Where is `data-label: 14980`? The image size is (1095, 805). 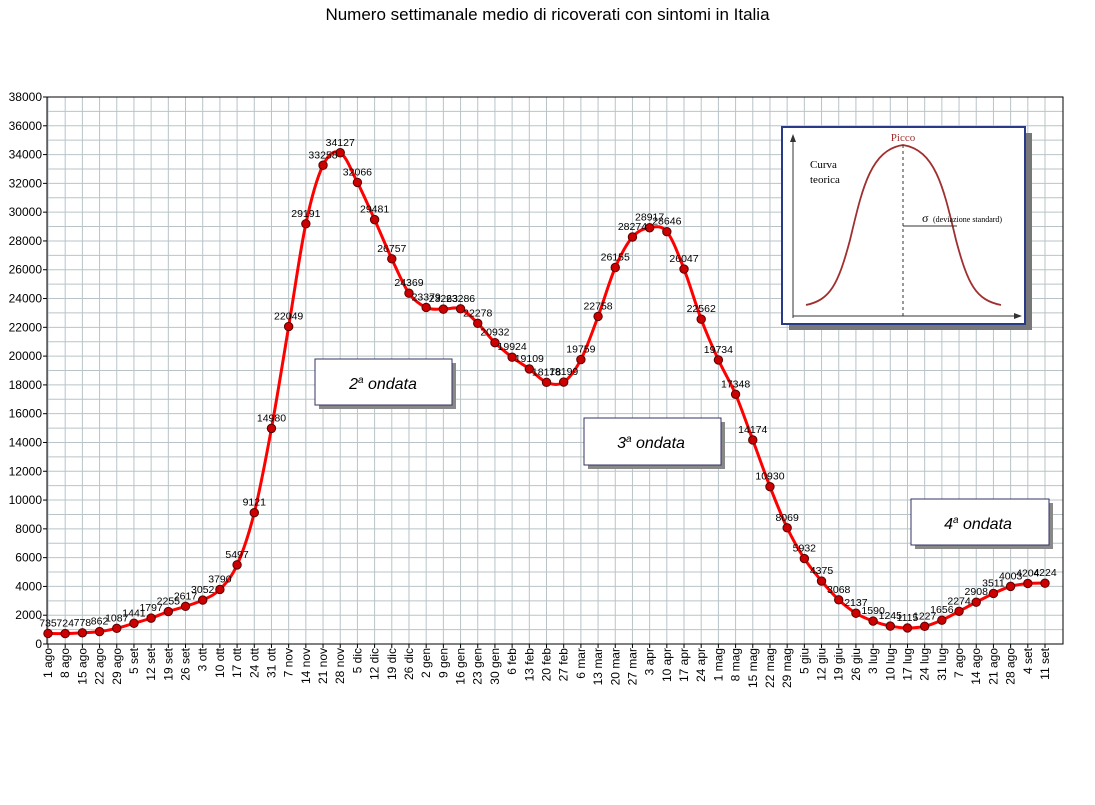 data-label: 14980 is located at coordinates (271, 418).